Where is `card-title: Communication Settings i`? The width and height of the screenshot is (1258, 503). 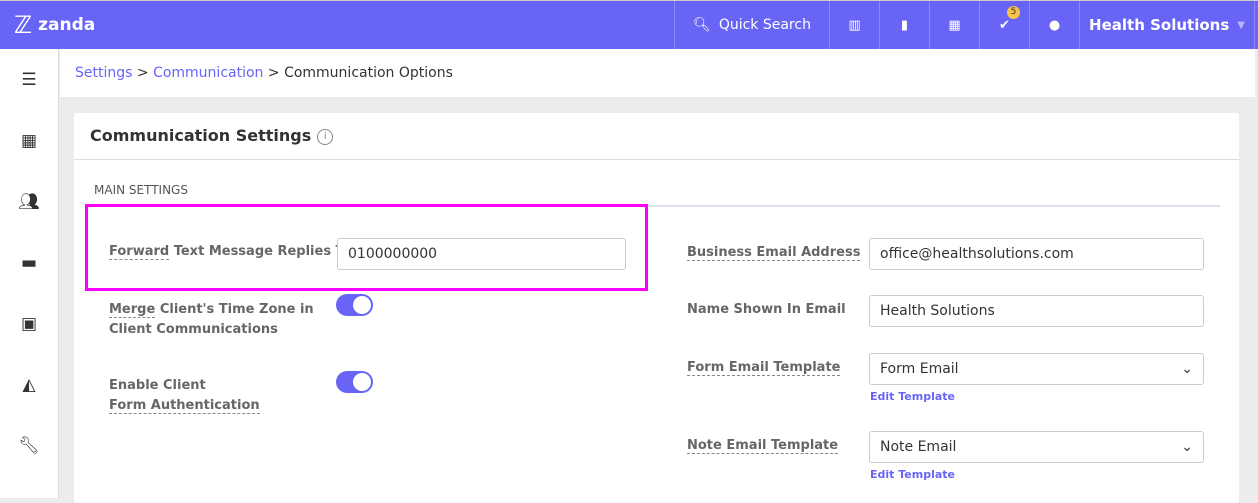 card-title: Communication Settings i is located at coordinates (656, 136).